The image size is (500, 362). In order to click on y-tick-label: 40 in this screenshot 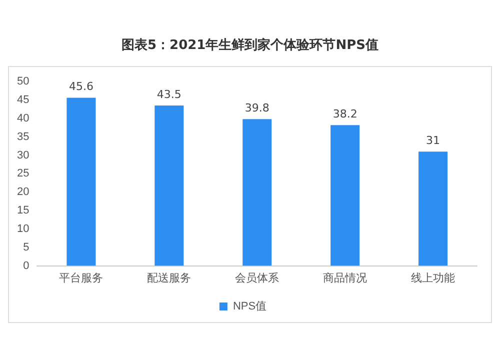, I will do `click(23, 118)`.